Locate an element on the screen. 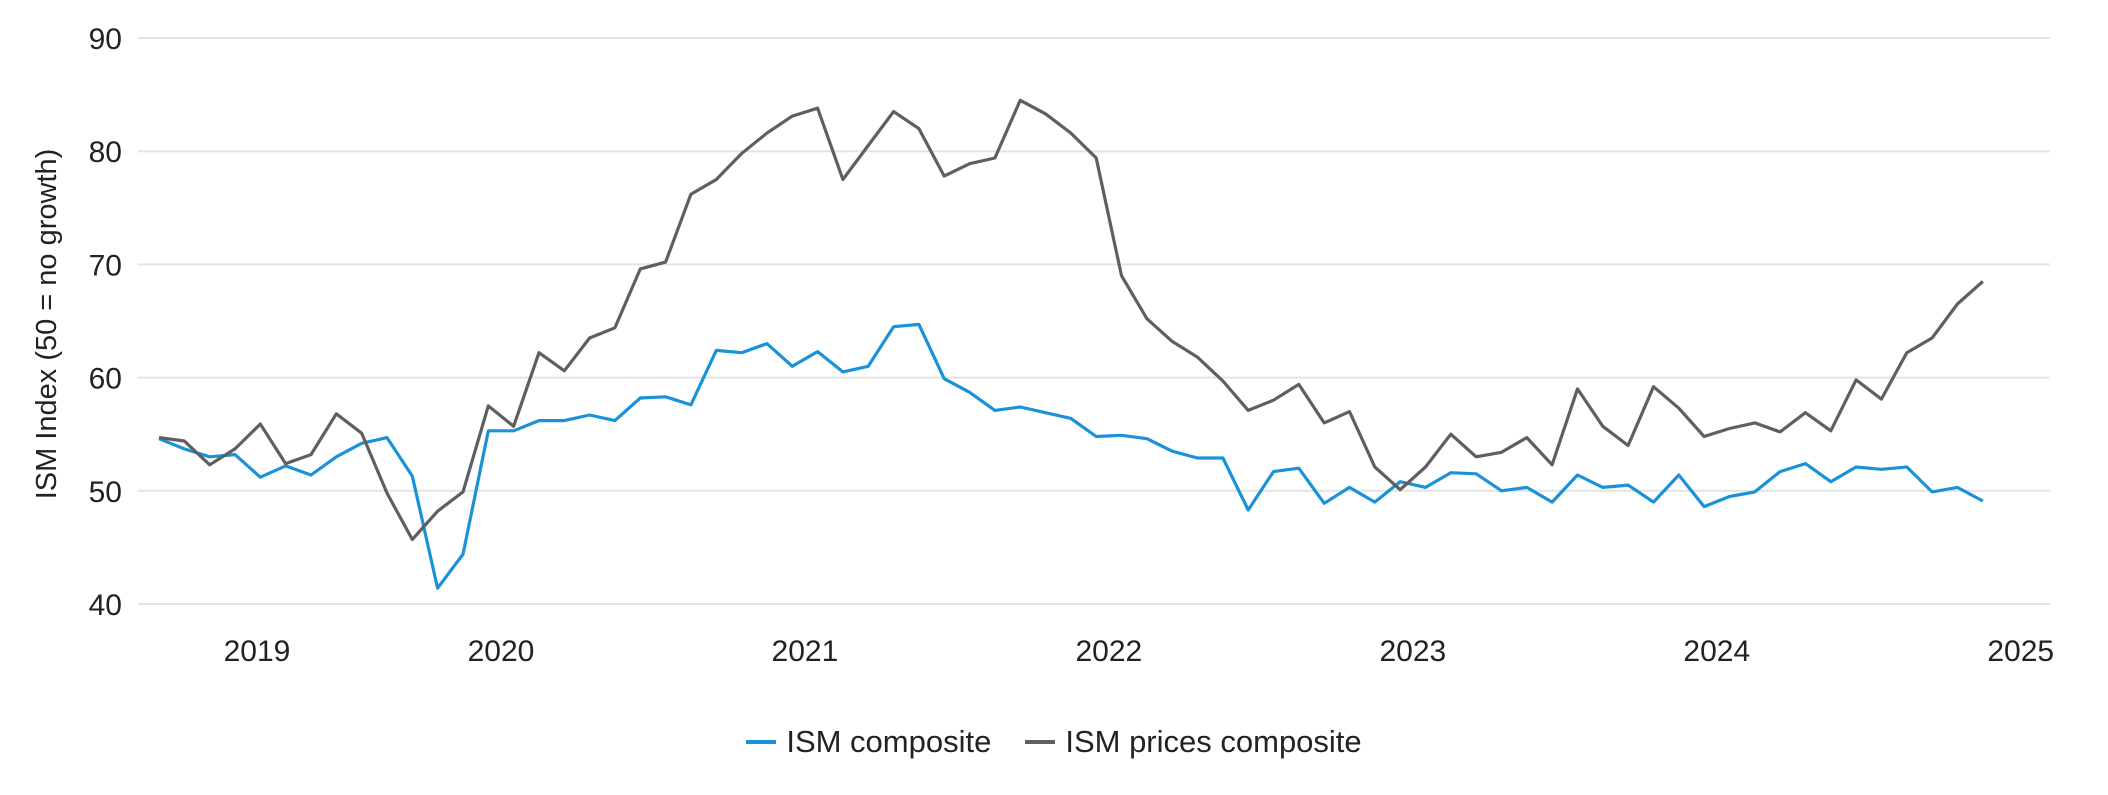  y-tick-label: 60 is located at coordinates (105, 379).